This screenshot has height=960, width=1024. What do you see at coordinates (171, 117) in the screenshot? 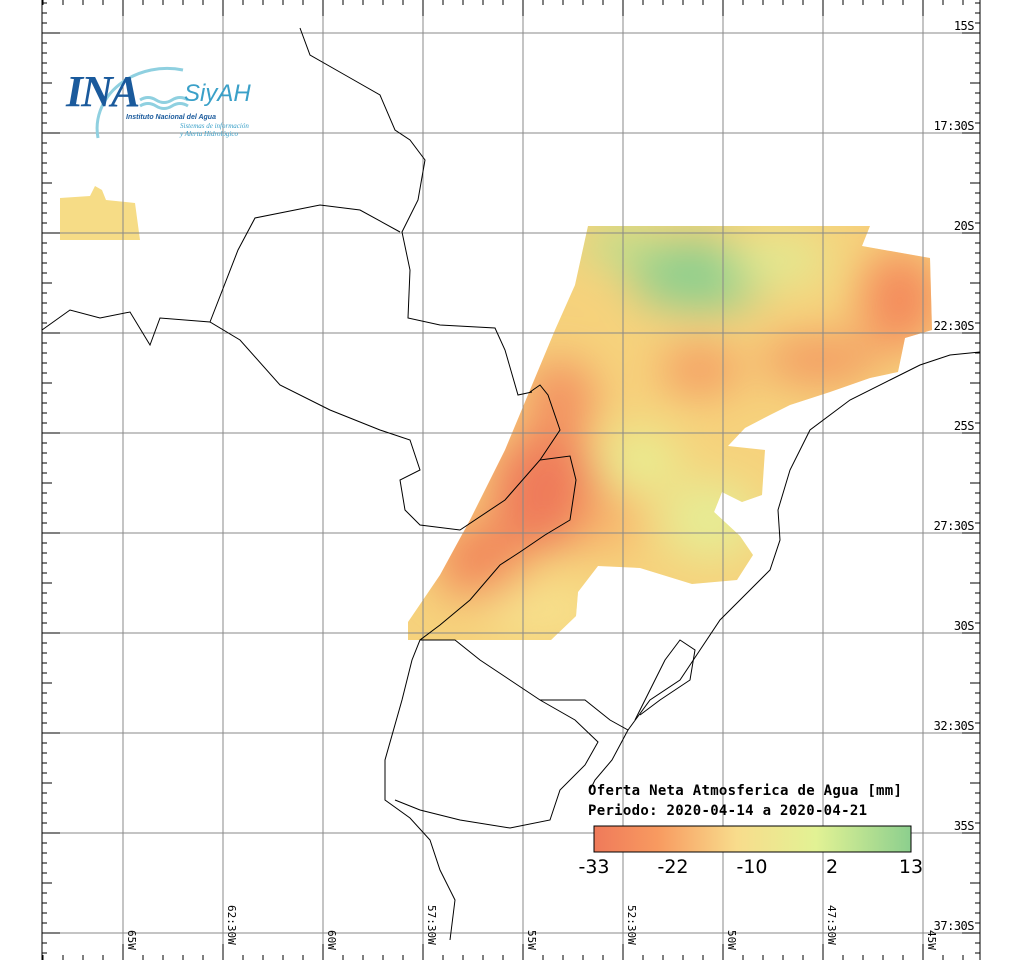
I see `logo-institute: Instituto Nacional del Agua` at bounding box center [171, 117].